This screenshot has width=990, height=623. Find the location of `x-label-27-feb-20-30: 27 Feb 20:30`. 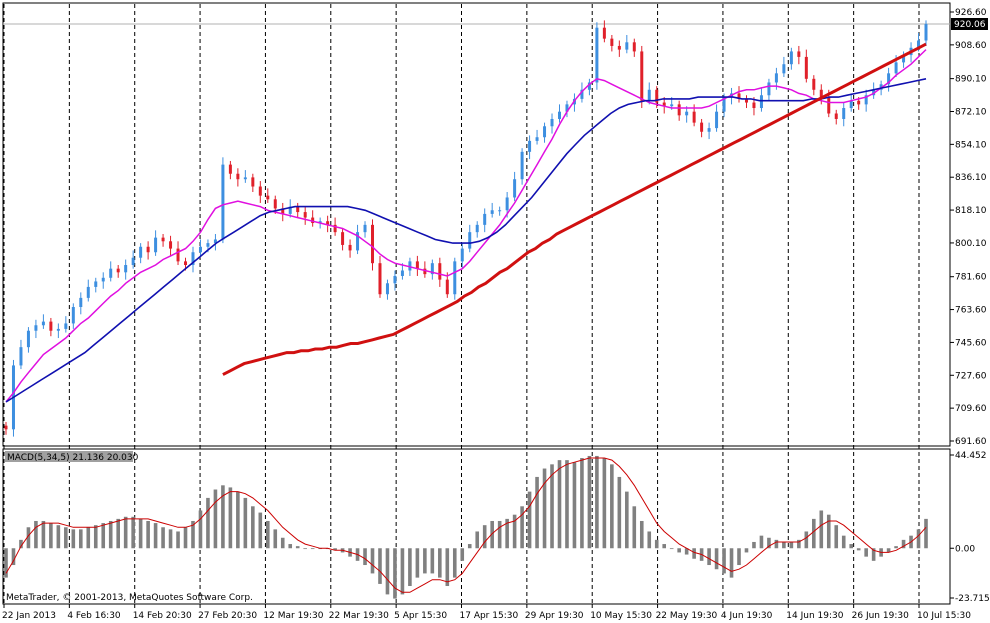

x-label-27-feb-20-30: 27 Feb 20:30 is located at coordinates (227, 616).